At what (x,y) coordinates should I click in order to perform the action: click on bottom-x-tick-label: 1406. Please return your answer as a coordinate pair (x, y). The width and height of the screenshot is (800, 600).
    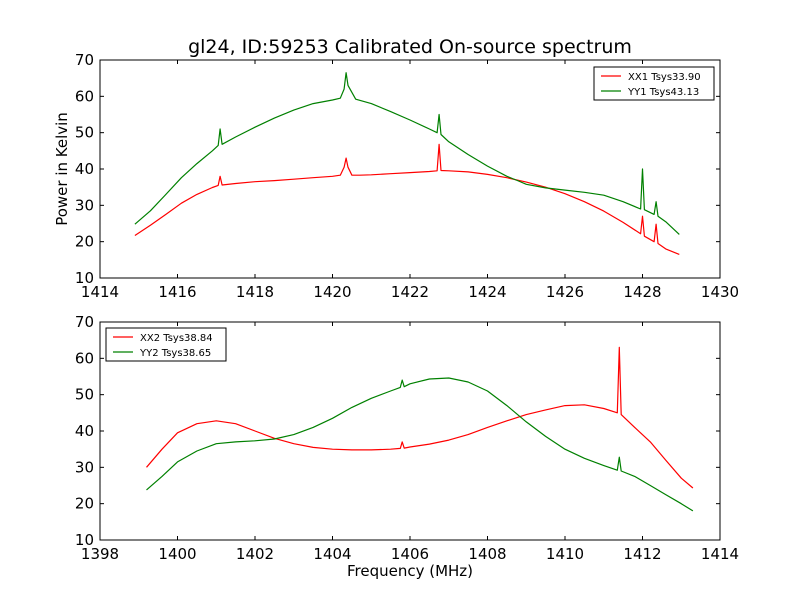
    Looking at the image, I should click on (410, 554).